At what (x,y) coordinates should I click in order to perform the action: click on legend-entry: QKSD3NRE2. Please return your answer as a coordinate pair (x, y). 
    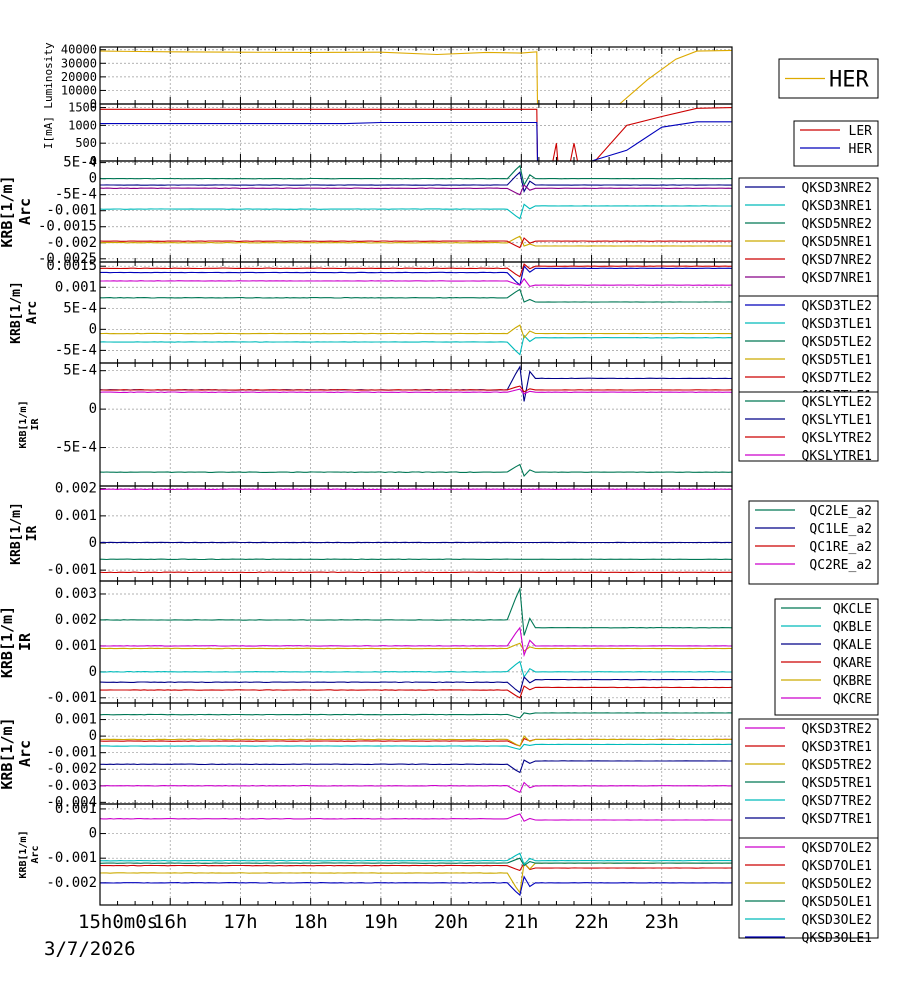
    Looking at the image, I should click on (837, 188).